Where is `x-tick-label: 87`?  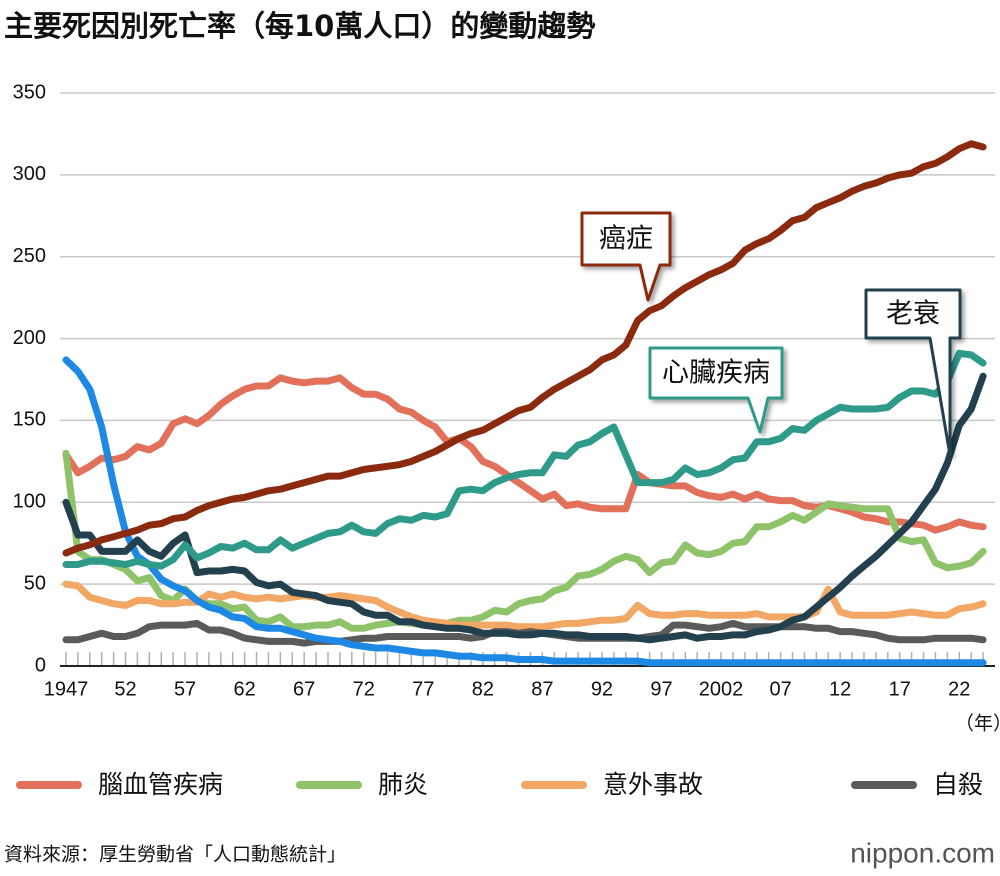 x-tick-label: 87 is located at coordinates (542, 689).